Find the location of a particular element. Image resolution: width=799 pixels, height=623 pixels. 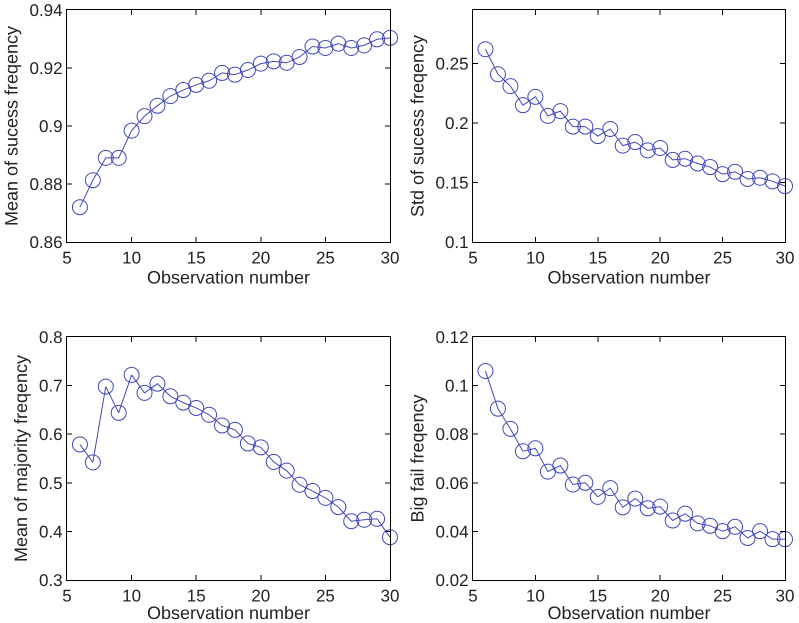

y-tick-label: 0.5 is located at coordinates (50, 483).